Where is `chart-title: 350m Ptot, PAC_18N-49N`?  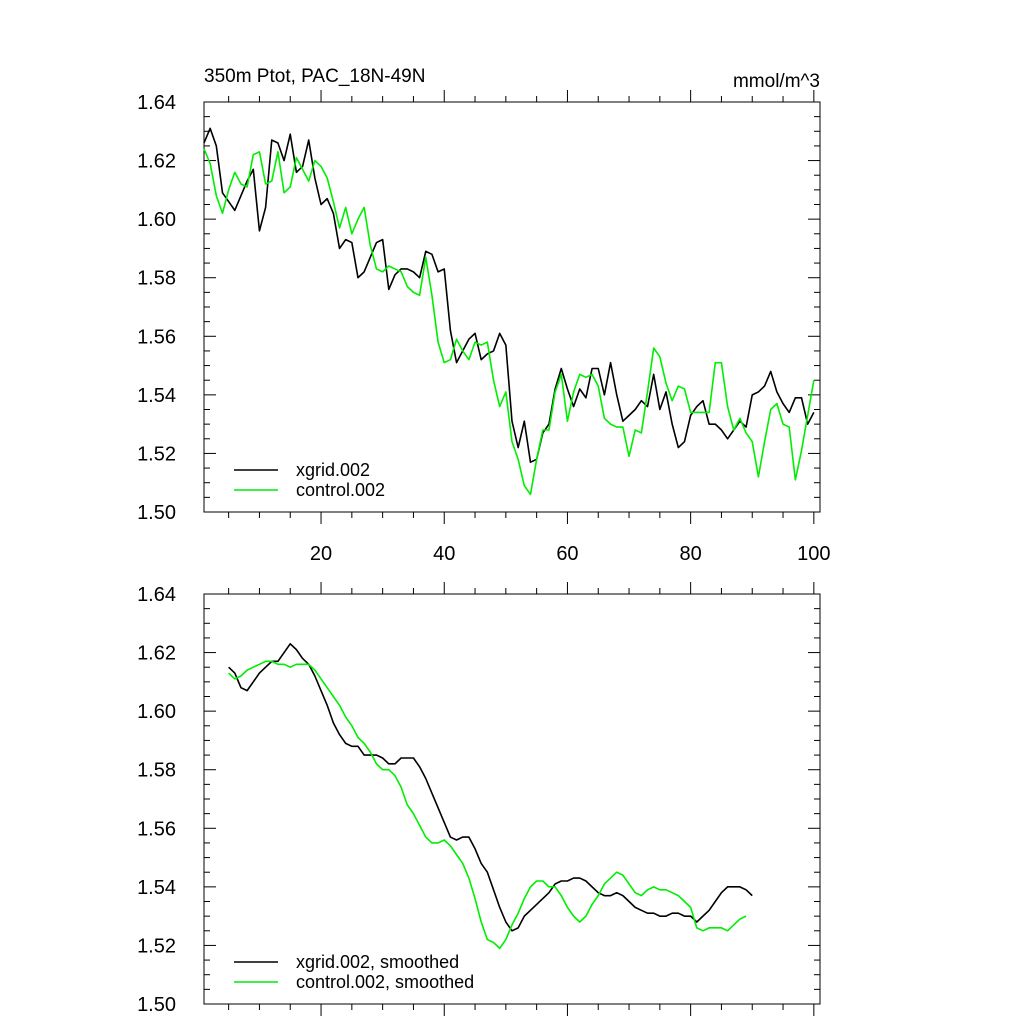
chart-title: 350m Ptot, PAC_18N-49N is located at coordinates (314, 76).